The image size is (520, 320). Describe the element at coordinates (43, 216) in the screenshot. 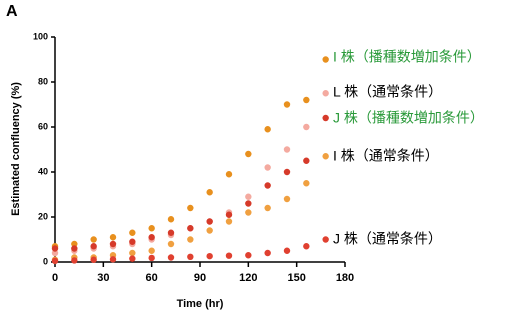

I see `y-tick-label: 20` at that location.